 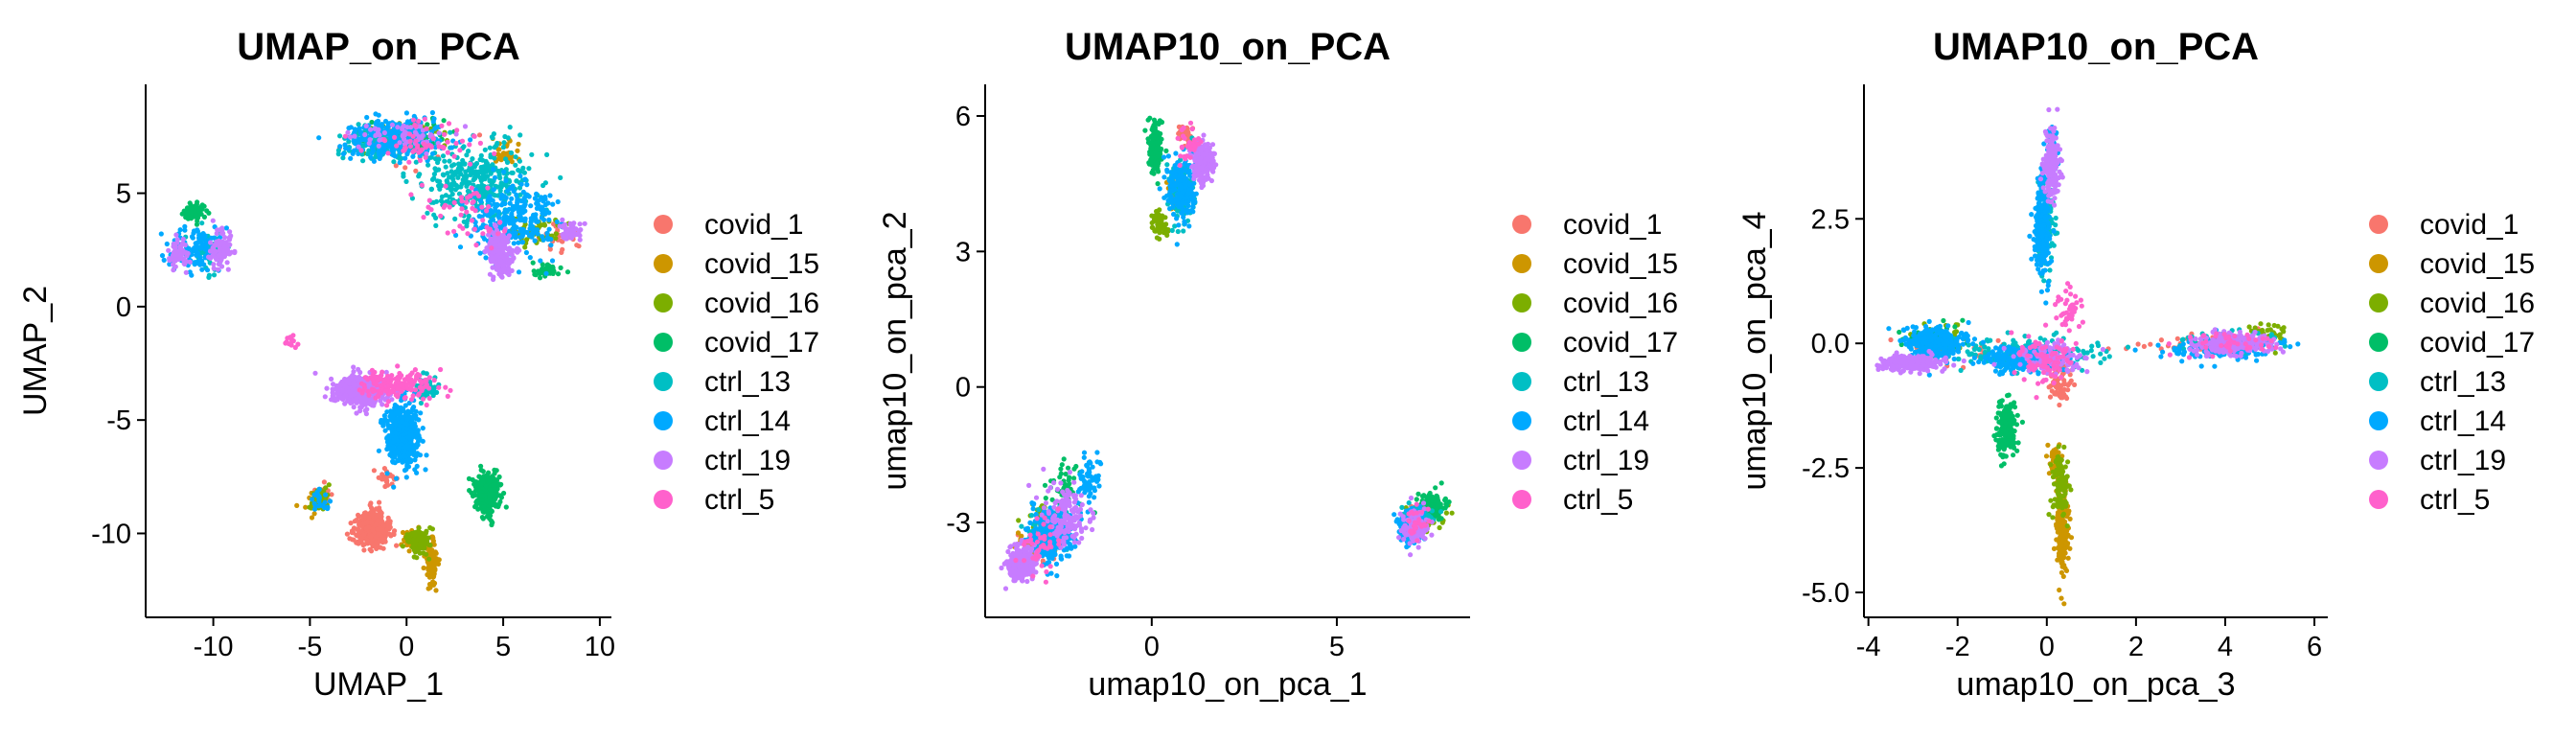 I want to click on x-tick-label: -5, so click(x=310, y=647).